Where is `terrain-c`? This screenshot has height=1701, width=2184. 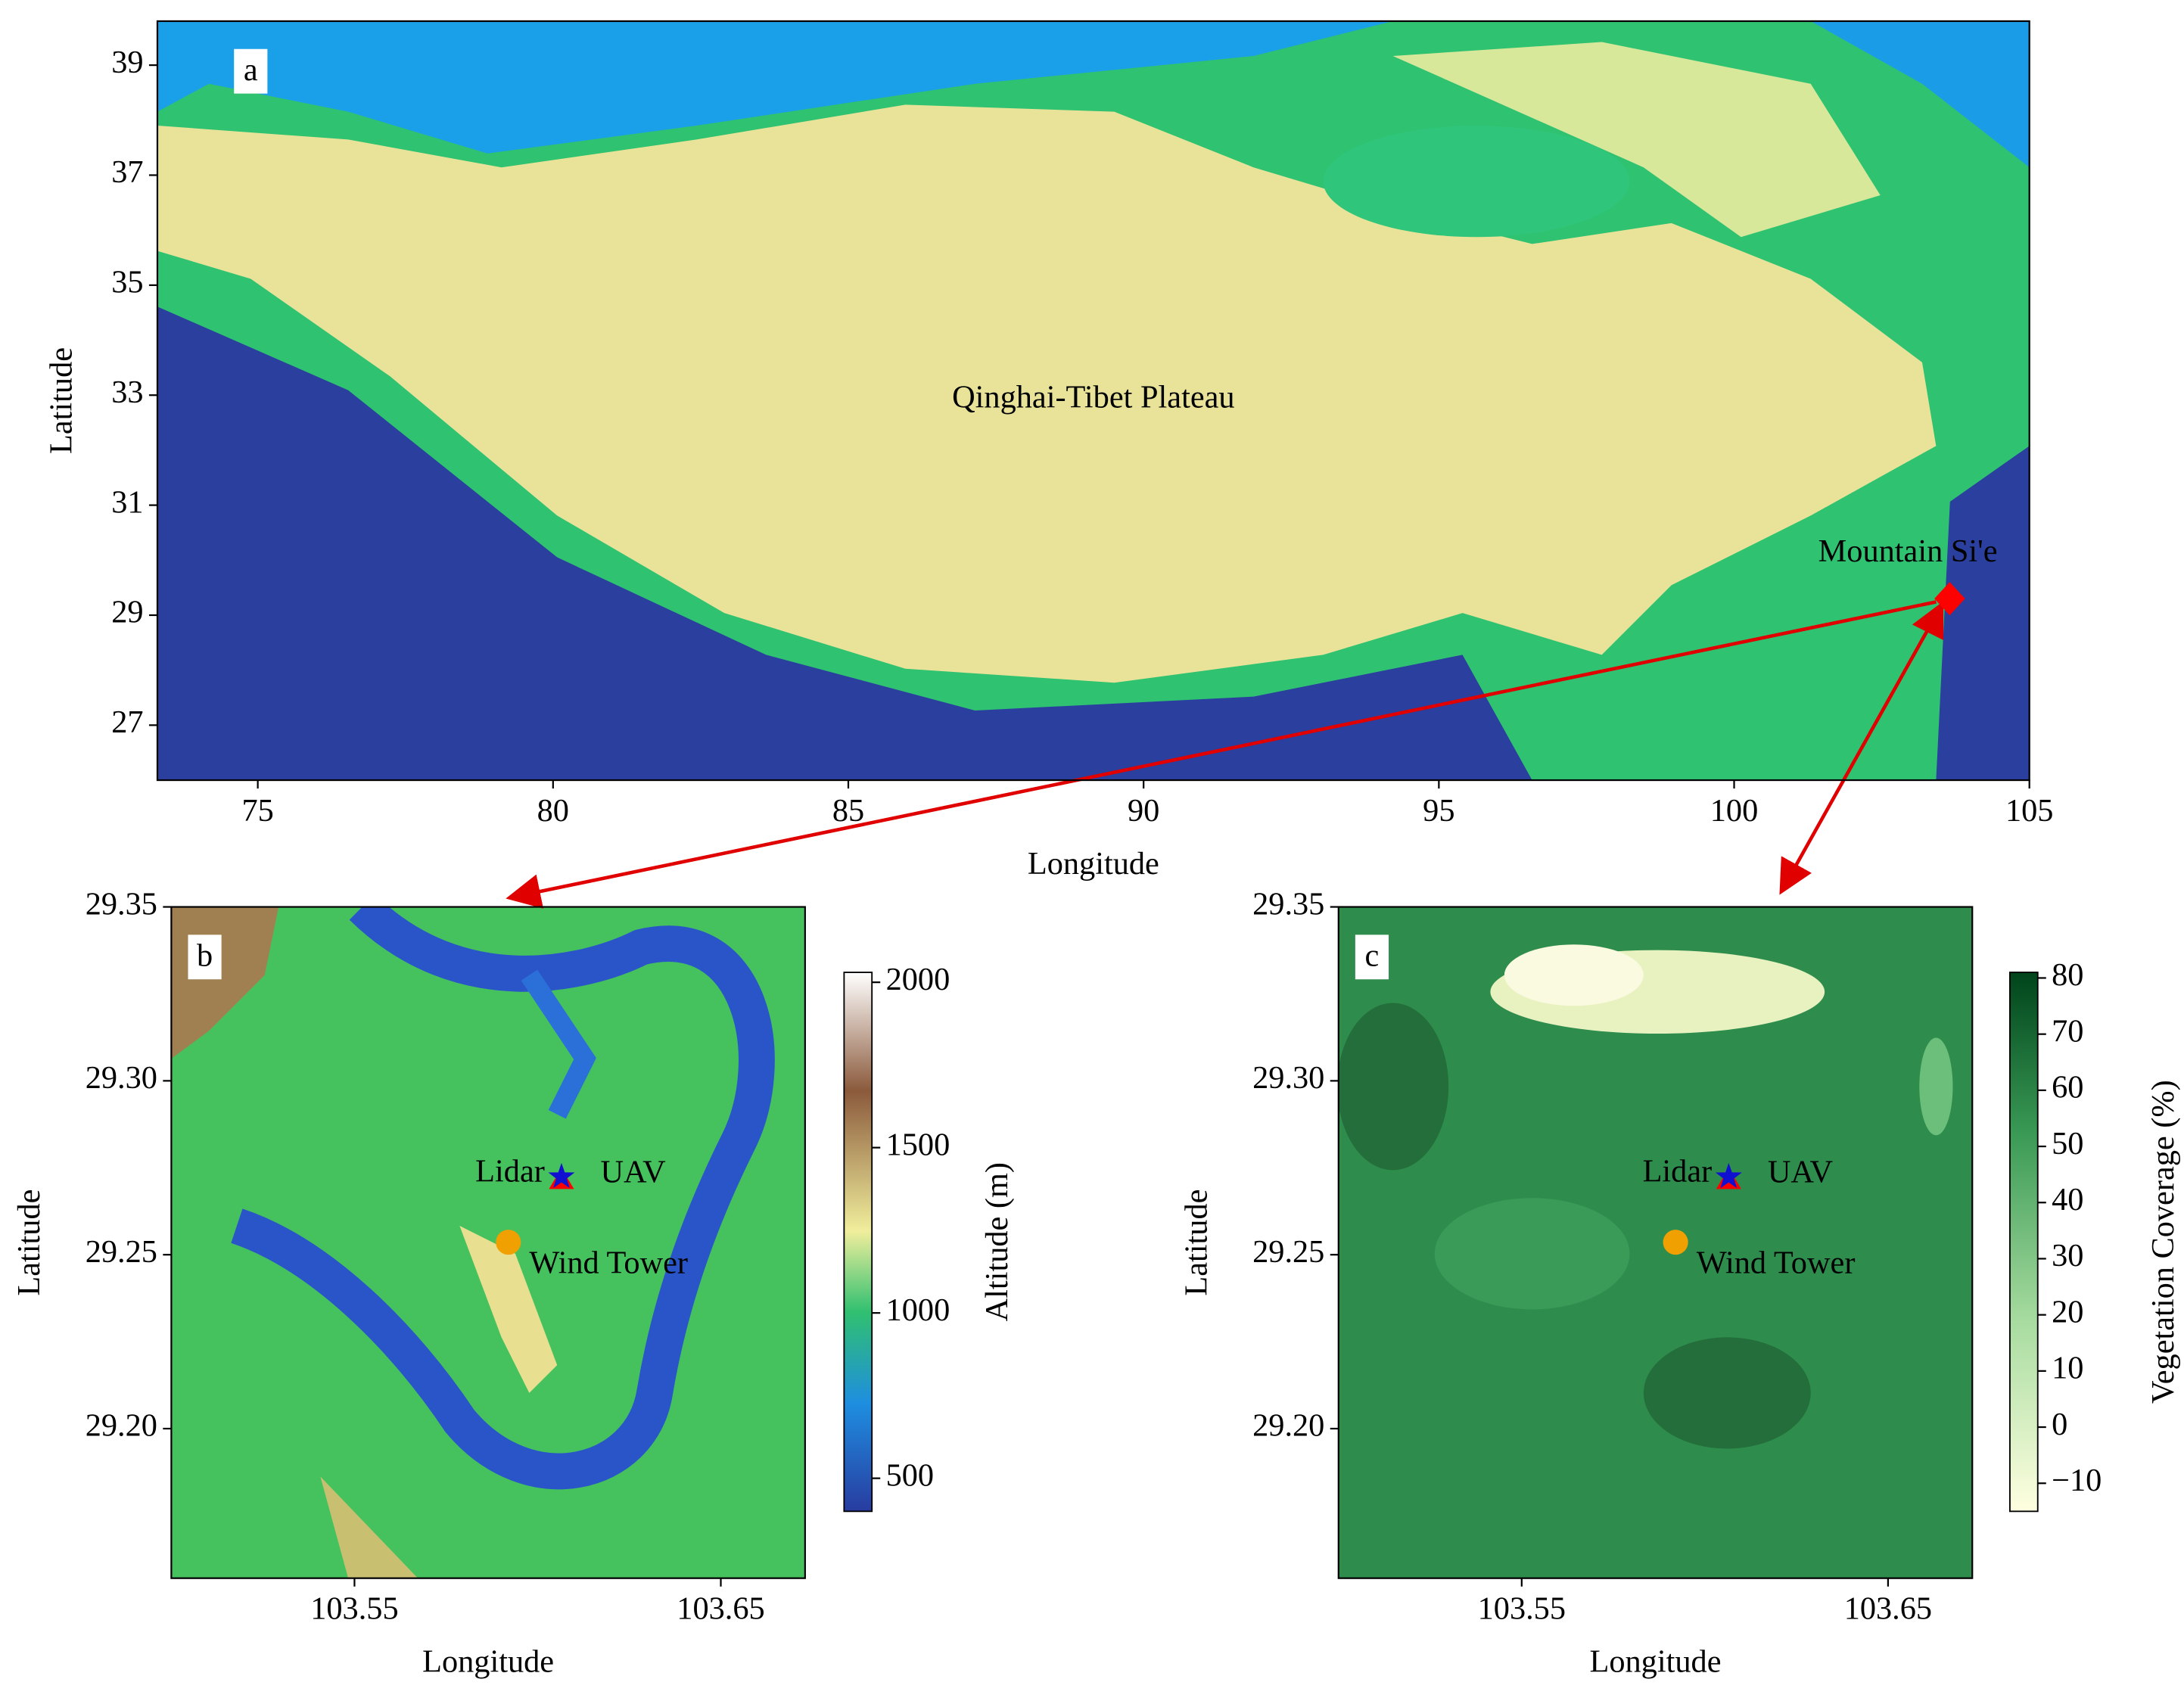 terrain-c is located at coordinates (1655, 1242).